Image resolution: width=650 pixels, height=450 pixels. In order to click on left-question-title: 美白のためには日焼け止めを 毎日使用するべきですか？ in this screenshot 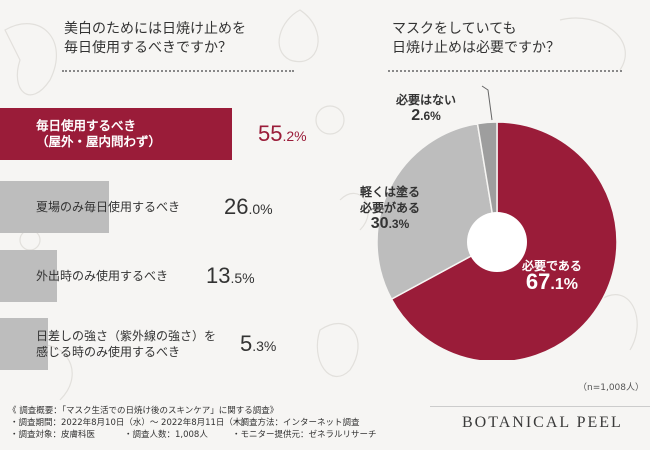, I will do `click(184, 39)`.